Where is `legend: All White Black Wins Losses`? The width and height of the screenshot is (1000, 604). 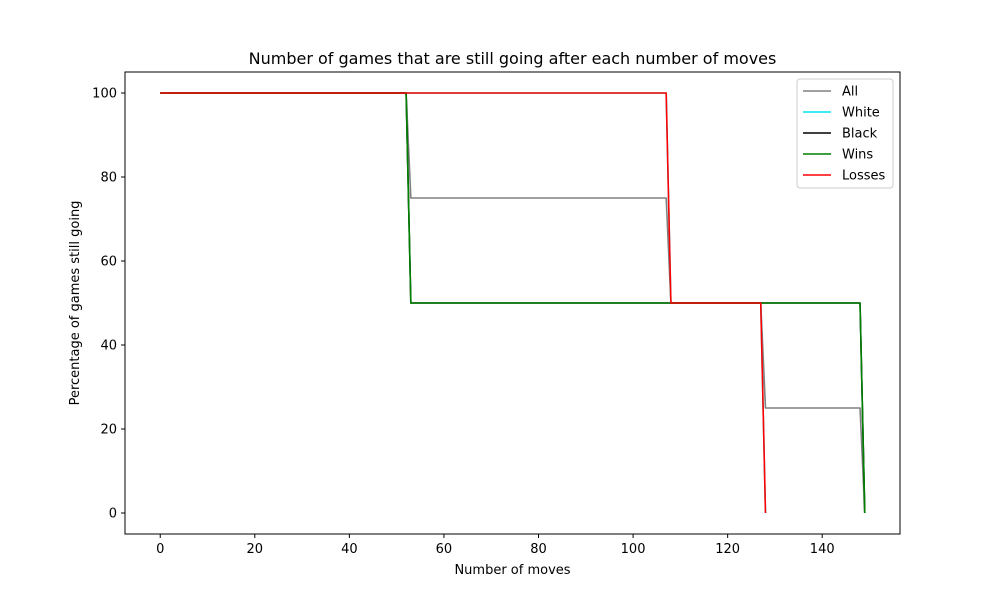 legend: All White Black Wins Losses is located at coordinates (845, 133).